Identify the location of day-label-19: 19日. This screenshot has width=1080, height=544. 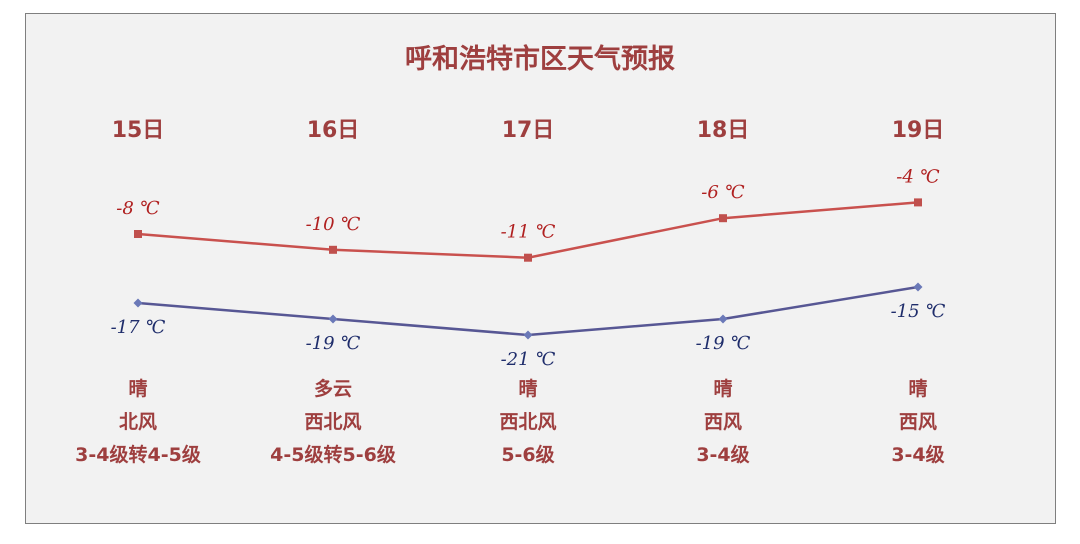
(918, 130).